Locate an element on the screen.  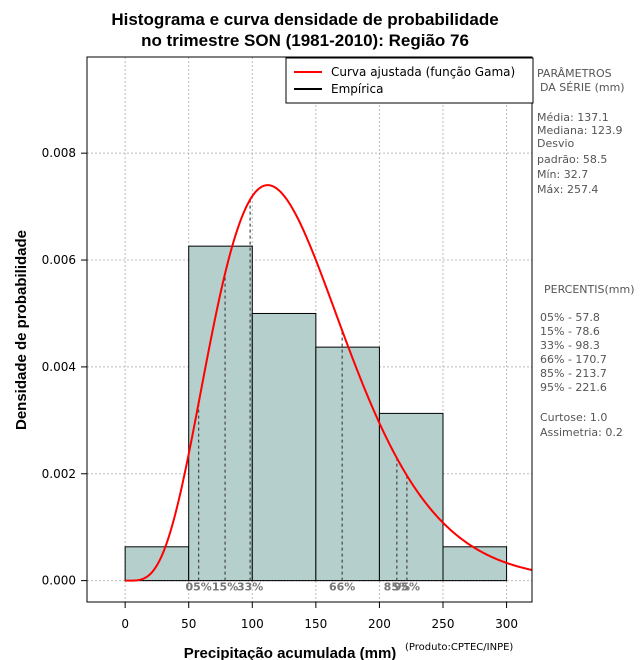
percentile-85: 85% - 213.7 is located at coordinates (573, 373).